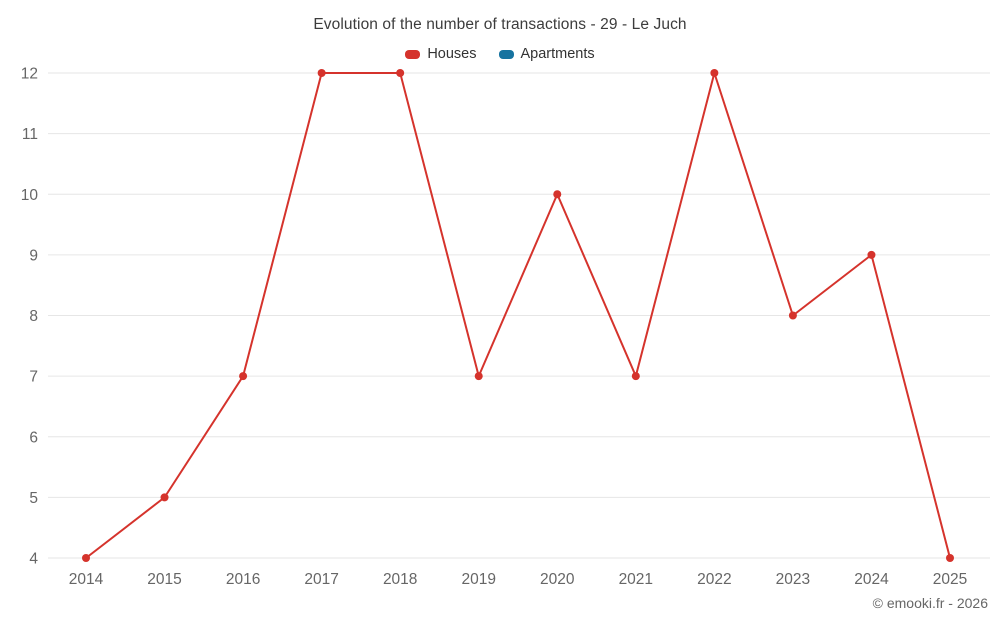 This screenshot has width=1000, height=625. Describe the element at coordinates (164, 579) in the screenshot. I see `x-tick-label: 2015` at that location.